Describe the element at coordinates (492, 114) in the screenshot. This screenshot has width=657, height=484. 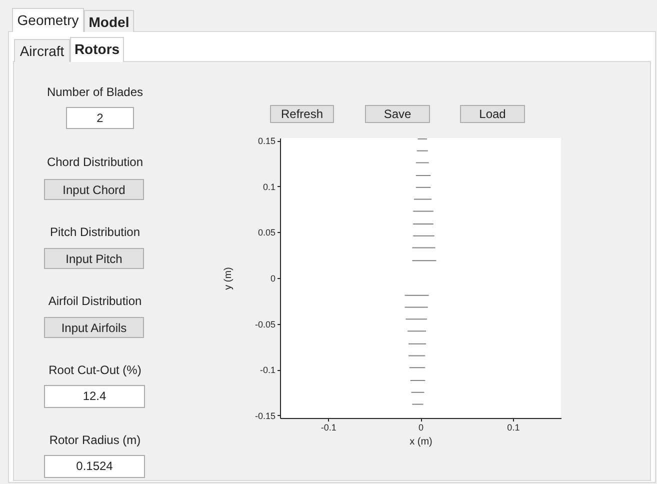
I see `text: Load` at that location.